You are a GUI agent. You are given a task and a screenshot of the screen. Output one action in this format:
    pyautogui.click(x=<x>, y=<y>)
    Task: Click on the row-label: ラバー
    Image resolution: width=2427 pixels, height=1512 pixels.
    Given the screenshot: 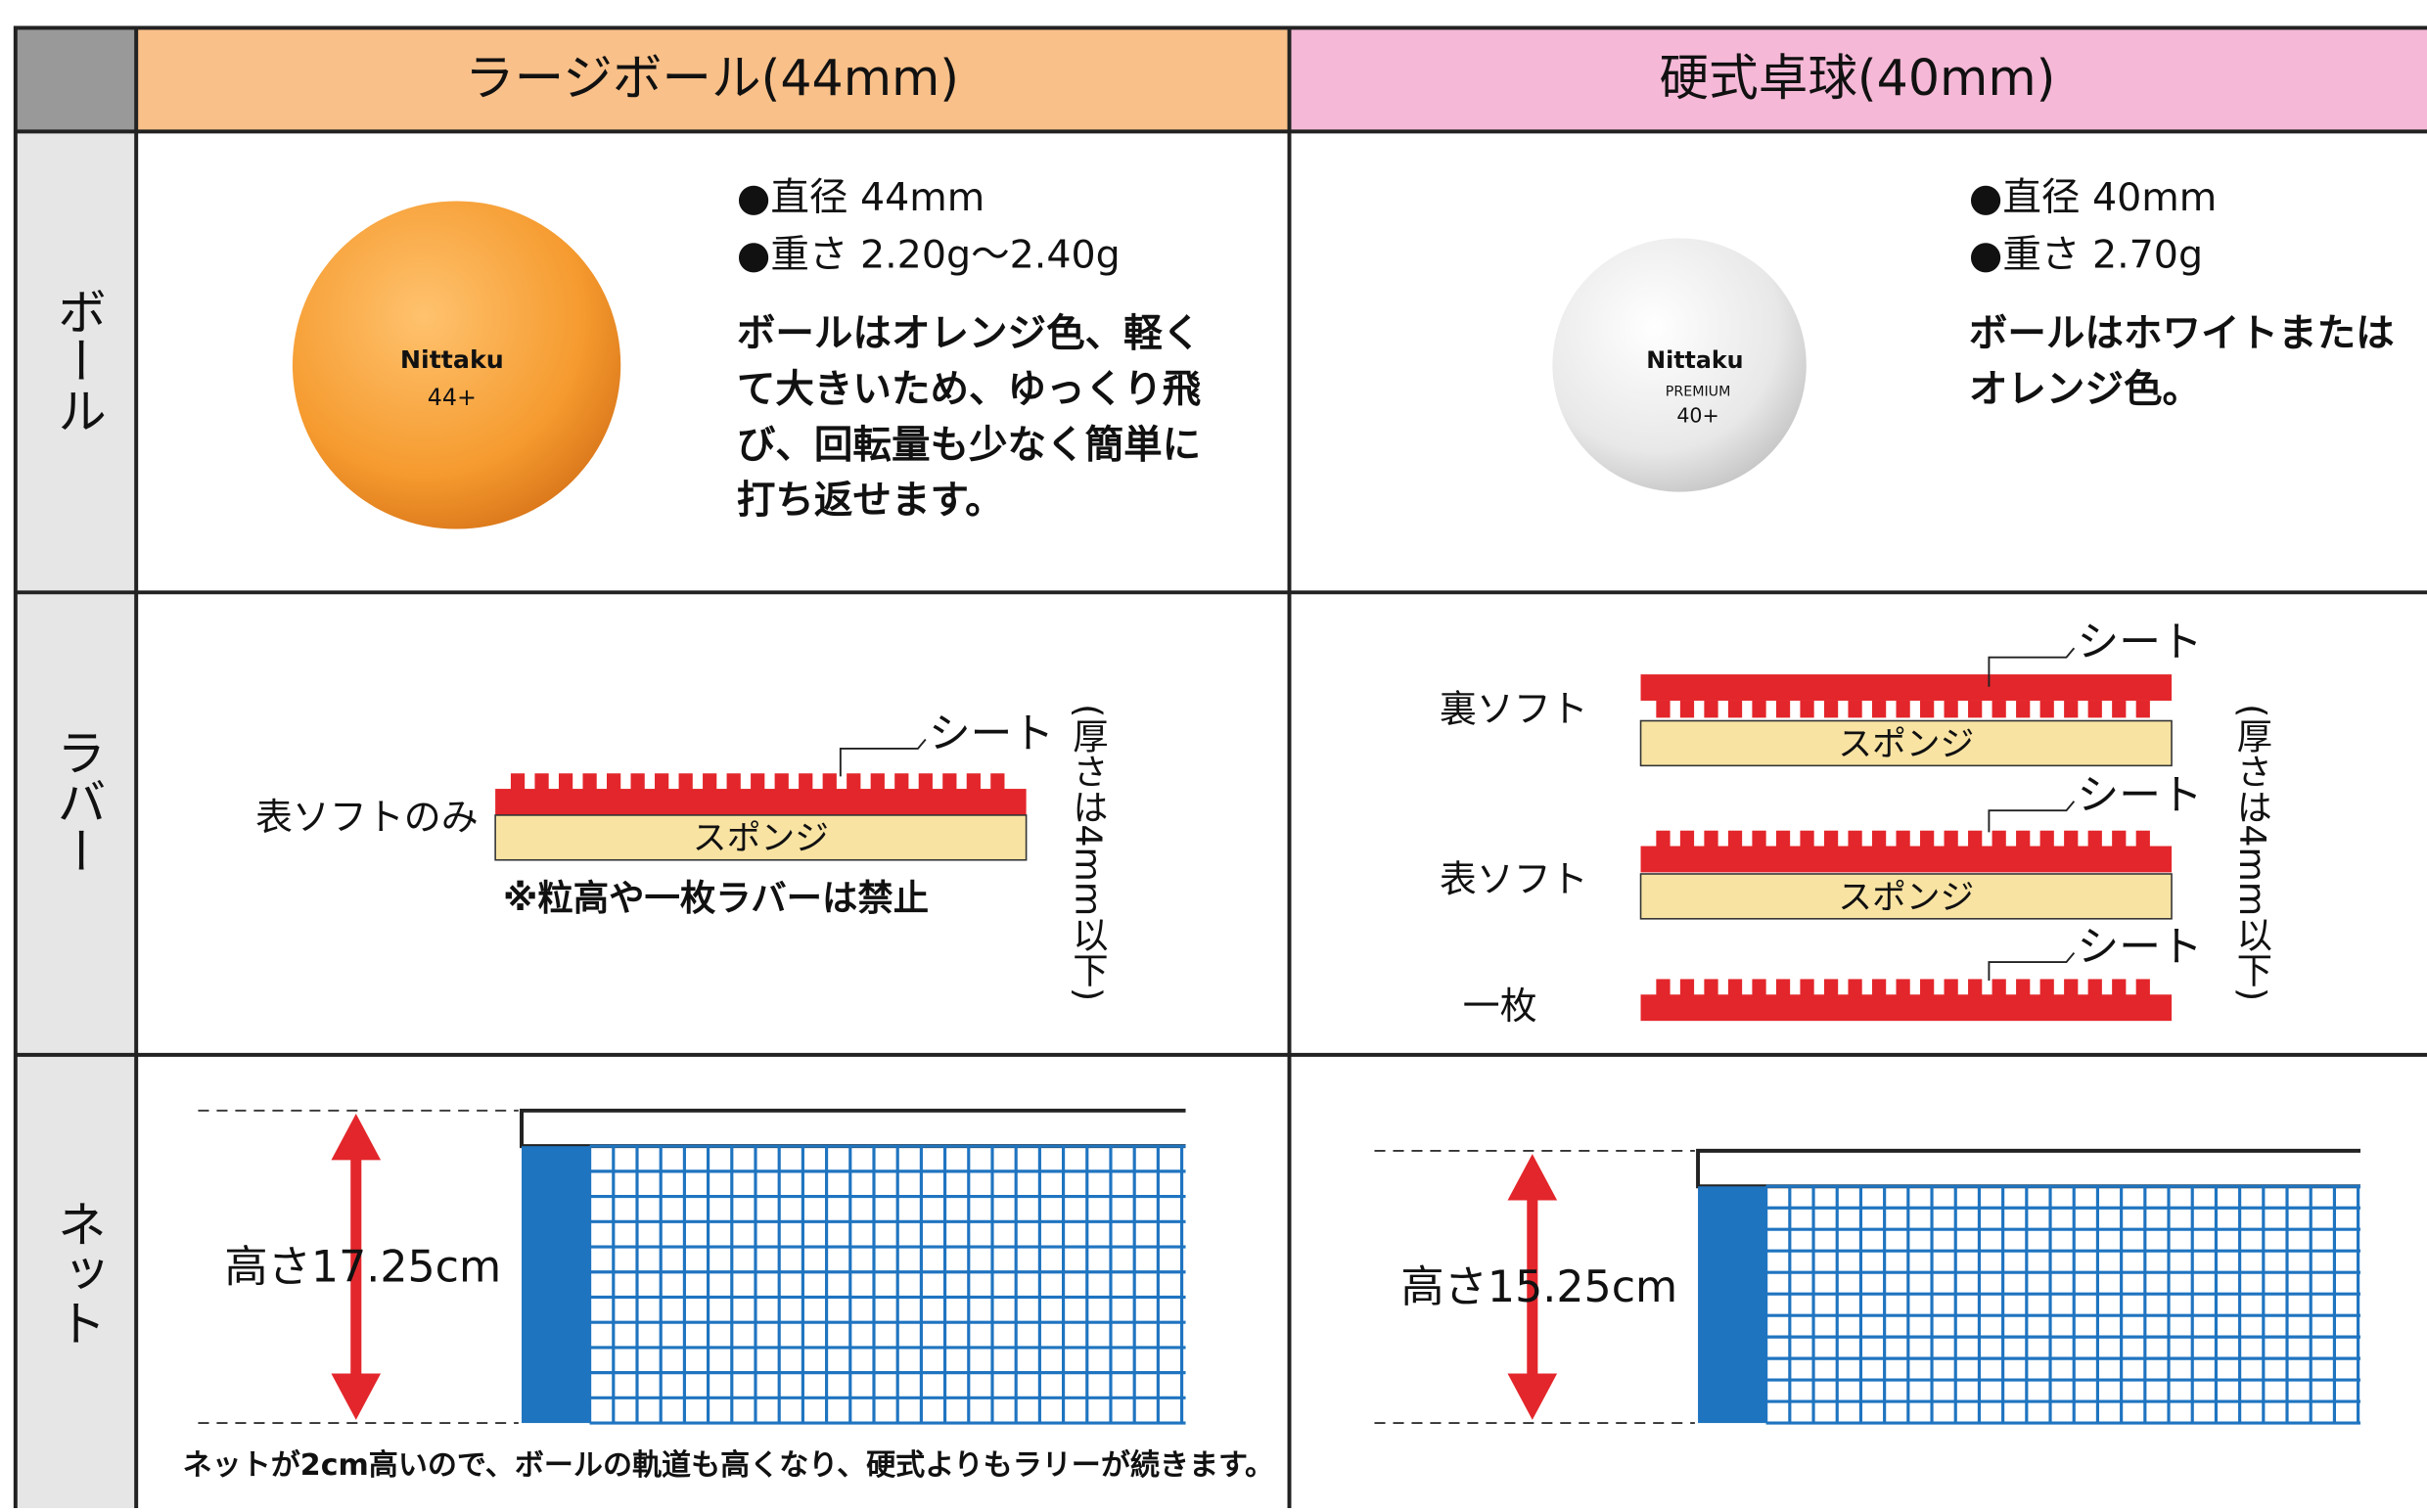 What is the action you would take?
    pyautogui.click(x=78, y=801)
    